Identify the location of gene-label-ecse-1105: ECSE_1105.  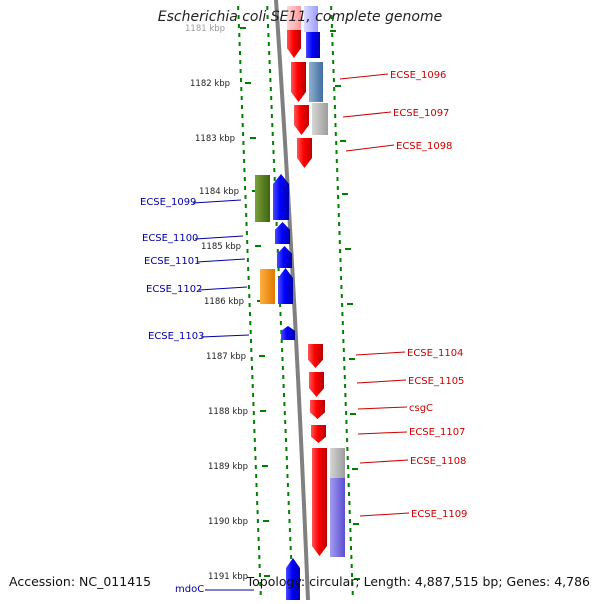
(436, 381).